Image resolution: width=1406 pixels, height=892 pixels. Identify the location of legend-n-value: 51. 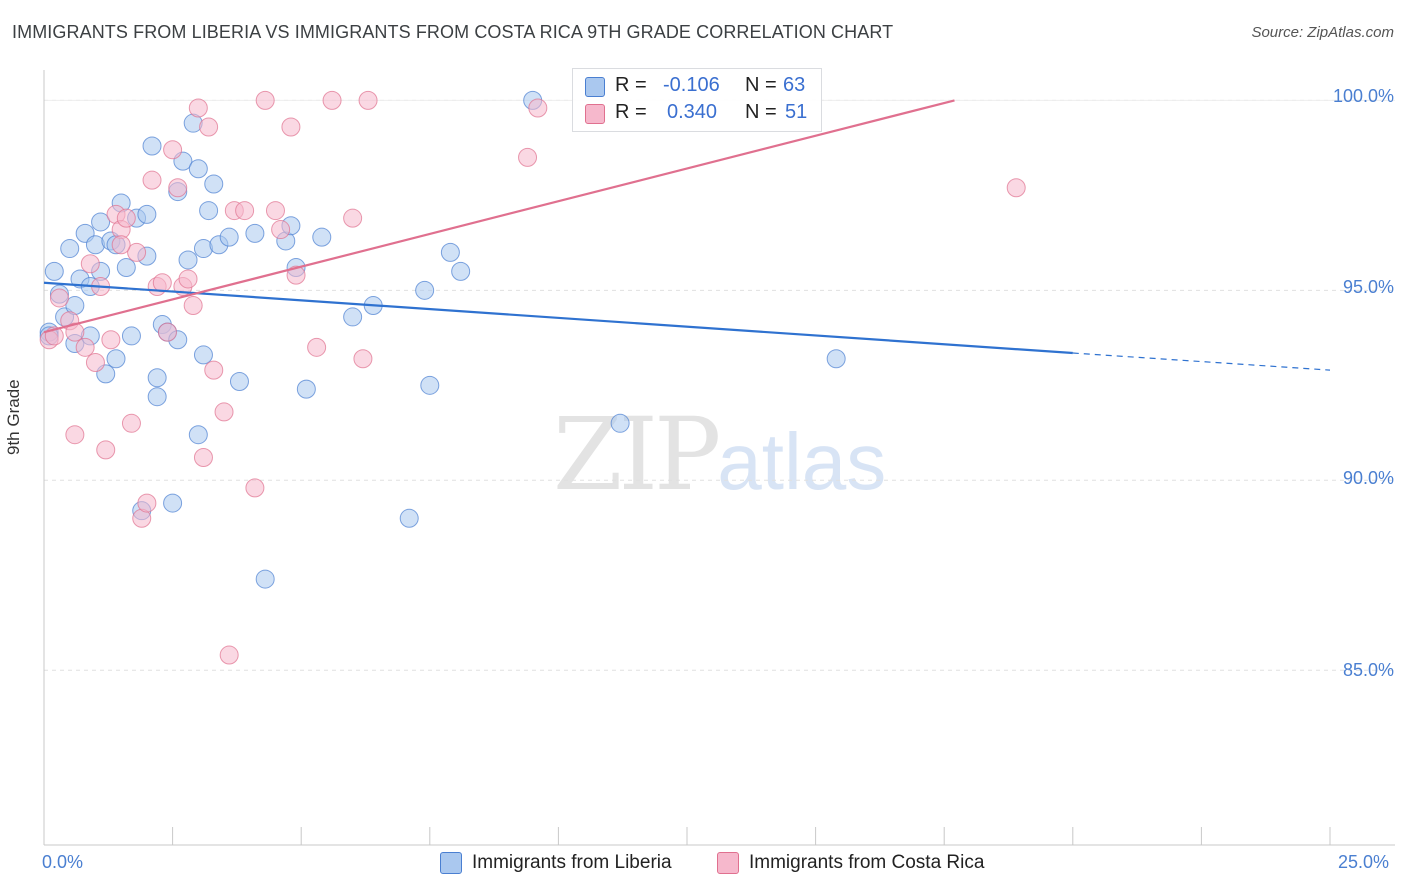
(796, 112).